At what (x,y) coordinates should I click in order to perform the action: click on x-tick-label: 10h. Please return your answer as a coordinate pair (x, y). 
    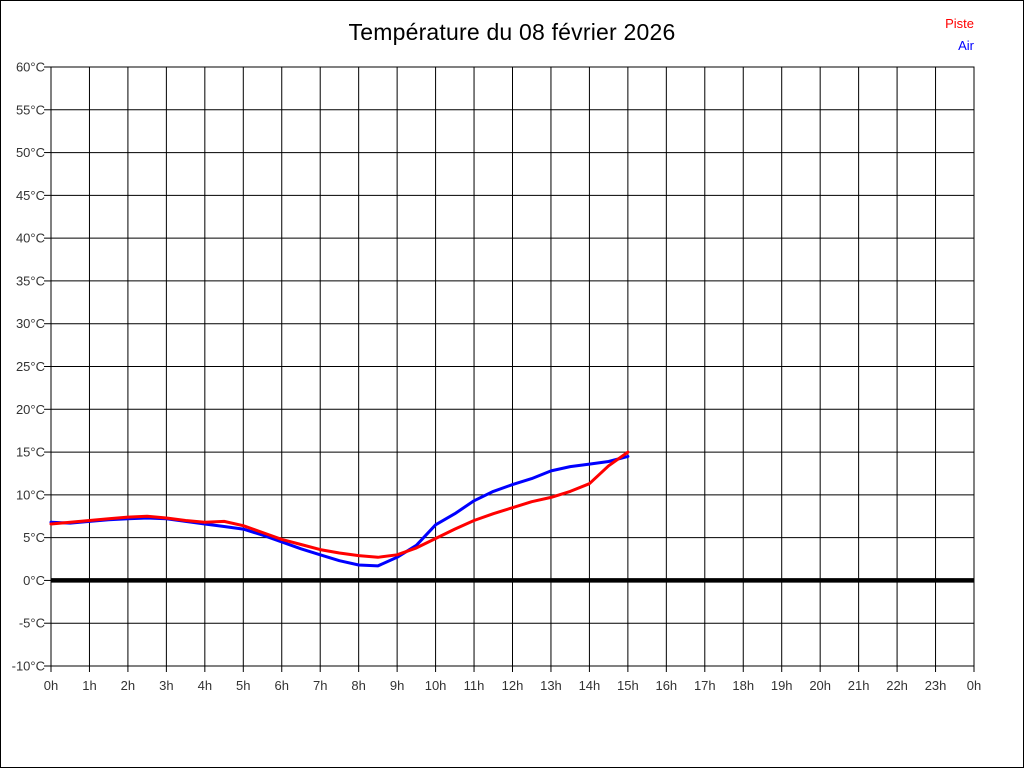
    Looking at the image, I should click on (436, 685).